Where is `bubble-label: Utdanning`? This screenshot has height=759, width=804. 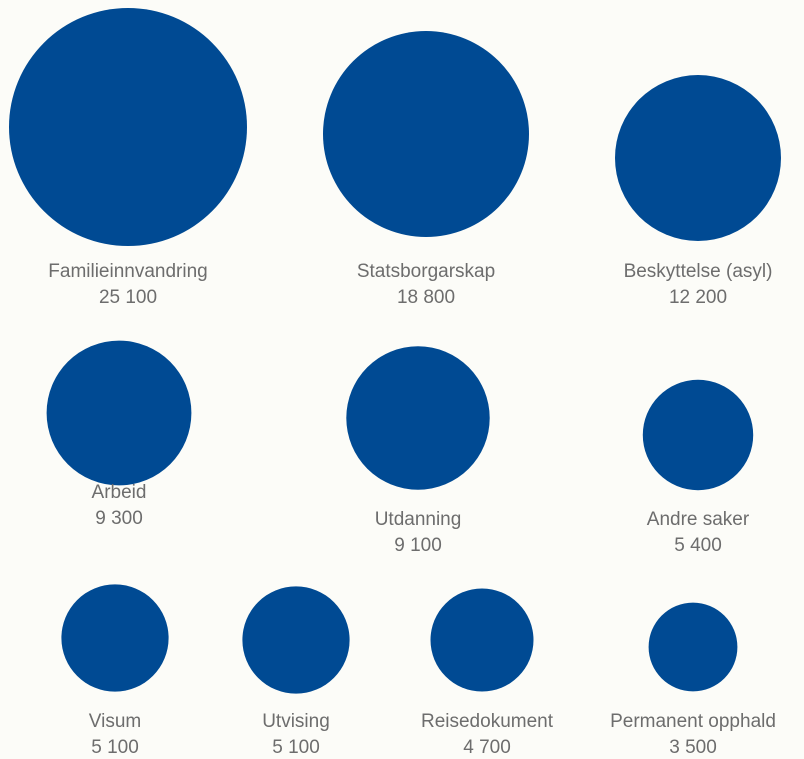
bubble-label: Utdanning is located at coordinates (418, 519).